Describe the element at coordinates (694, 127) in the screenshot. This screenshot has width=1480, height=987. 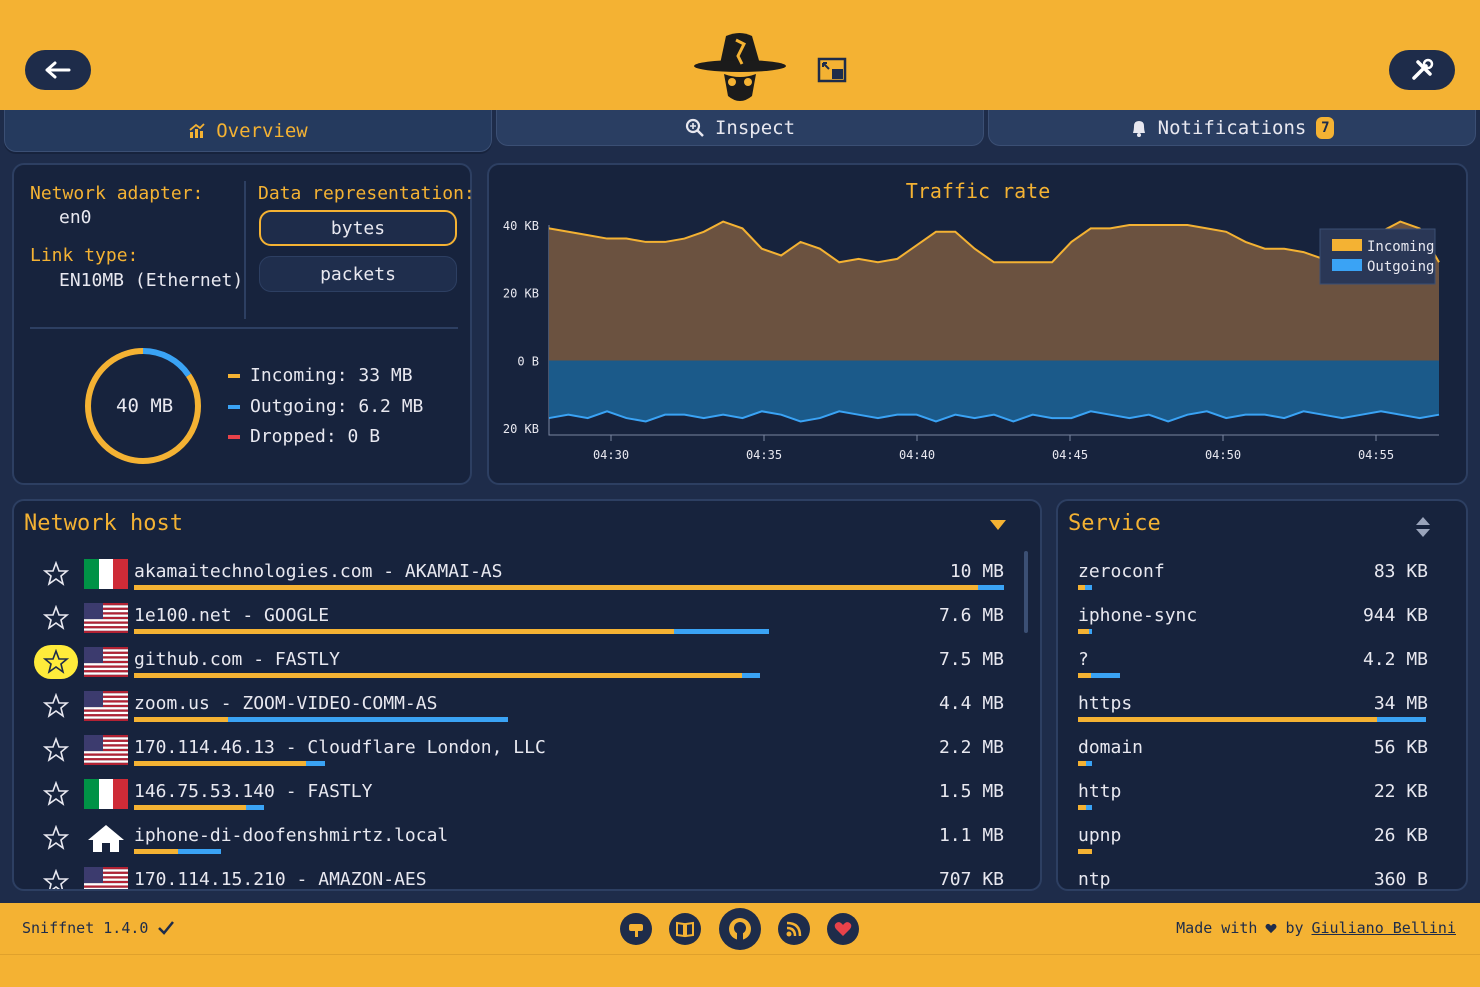
I see `magnifier-icon` at that location.